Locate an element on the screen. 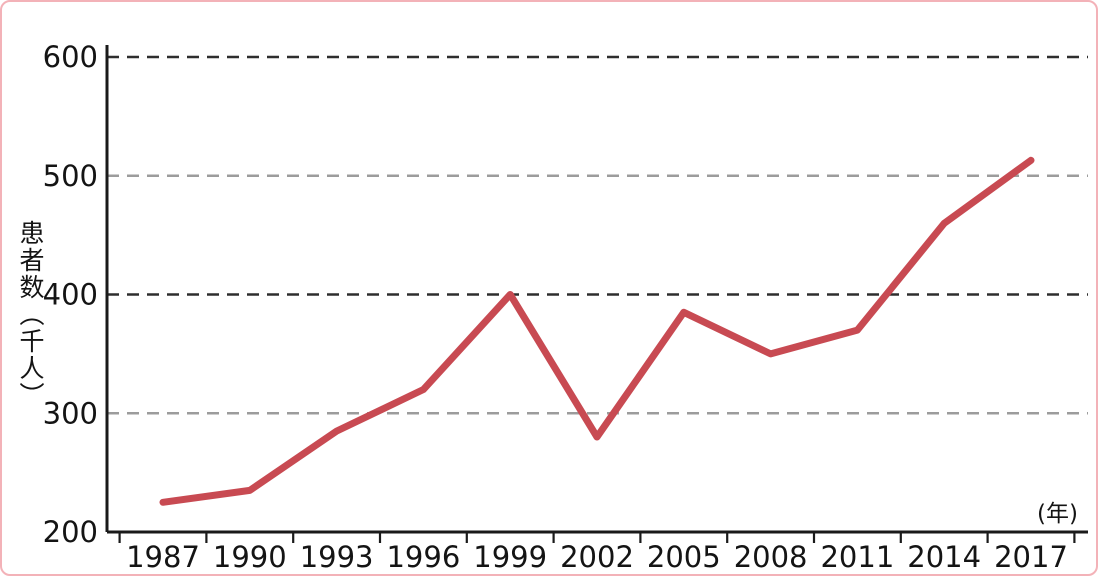 This screenshot has height=580, width=1102. svg-text: 1996 is located at coordinates (423, 557).